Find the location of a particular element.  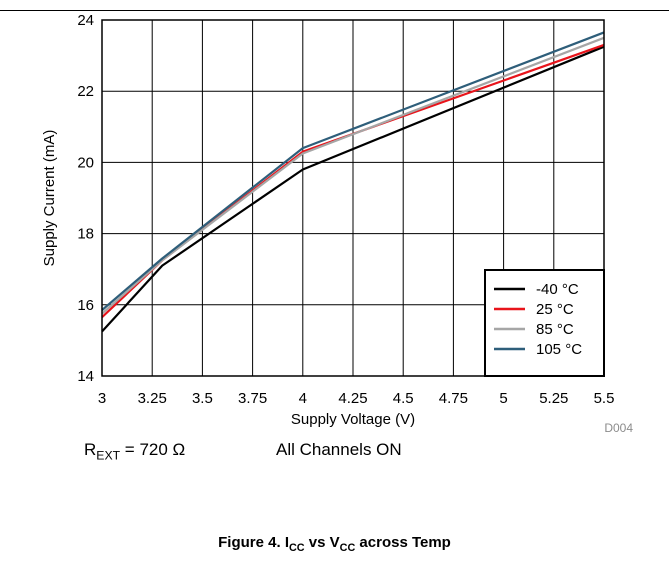

legend-label: -40 °C is located at coordinates (557, 289).